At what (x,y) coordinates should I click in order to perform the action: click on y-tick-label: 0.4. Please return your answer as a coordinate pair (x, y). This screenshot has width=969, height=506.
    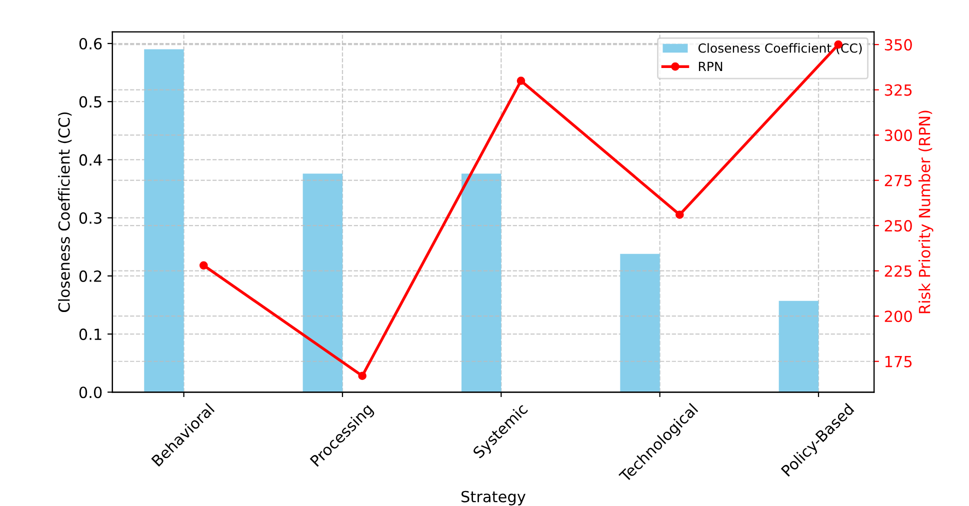
    Looking at the image, I should click on (90, 160).